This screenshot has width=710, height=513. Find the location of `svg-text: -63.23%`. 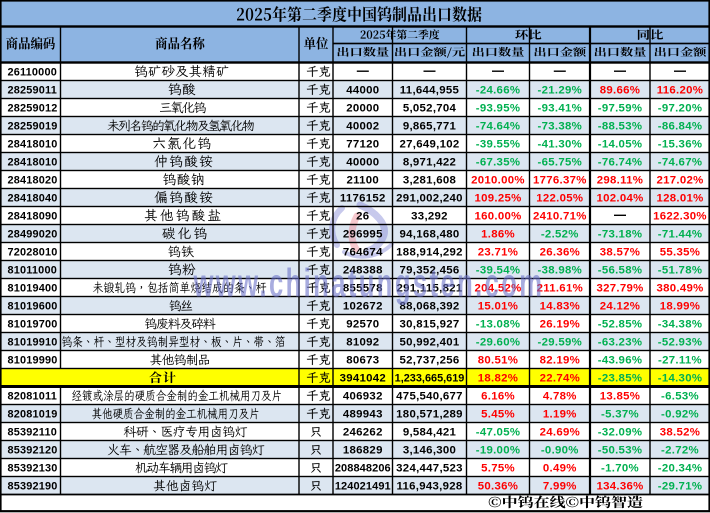

svg-text: -63.23% is located at coordinates (620, 342).